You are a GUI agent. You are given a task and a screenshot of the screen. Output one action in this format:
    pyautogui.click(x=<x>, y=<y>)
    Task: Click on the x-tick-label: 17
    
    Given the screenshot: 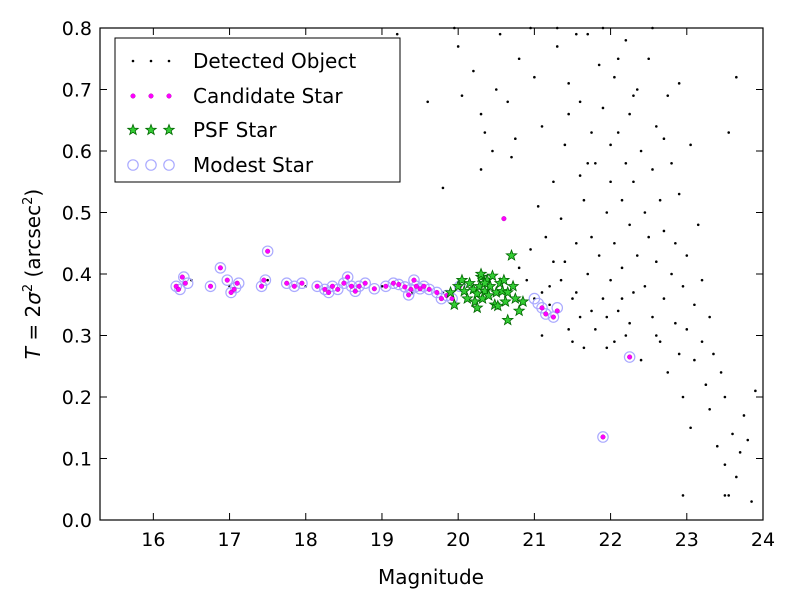 What is the action you would take?
    pyautogui.click(x=229, y=540)
    